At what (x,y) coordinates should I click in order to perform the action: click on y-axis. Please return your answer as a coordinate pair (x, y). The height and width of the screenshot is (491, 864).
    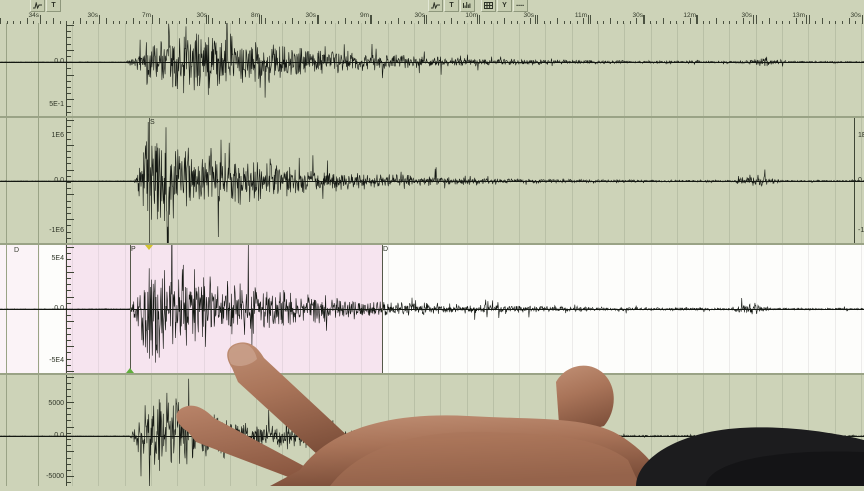
    Looking at the image, I should click on (66, 180).